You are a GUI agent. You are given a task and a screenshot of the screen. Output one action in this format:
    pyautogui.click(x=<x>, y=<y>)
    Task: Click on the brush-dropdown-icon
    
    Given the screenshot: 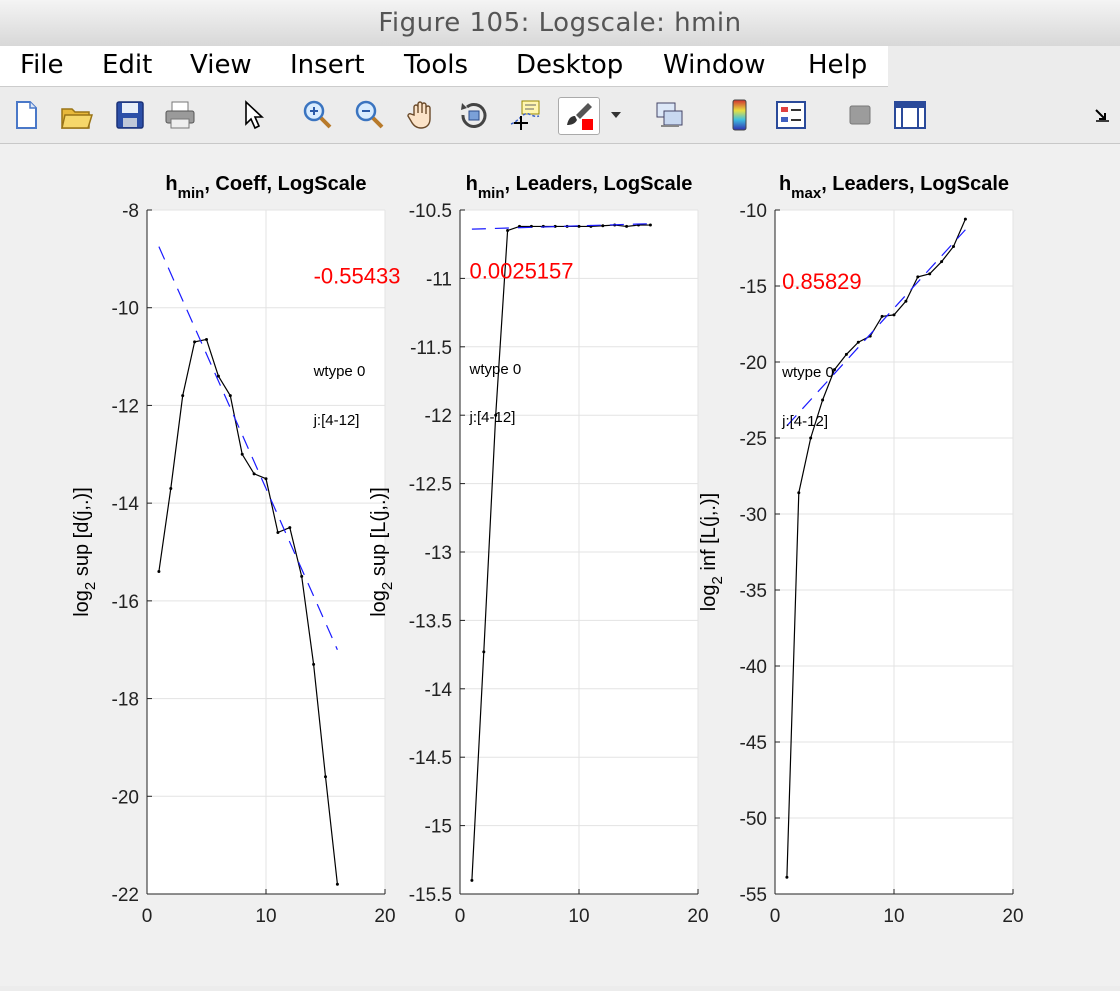 What is the action you would take?
    pyautogui.click(x=616, y=115)
    